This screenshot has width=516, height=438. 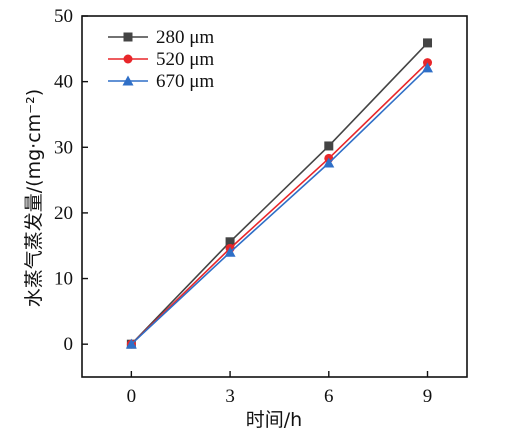 What do you see at coordinates (63, 16) in the screenshot?
I see `y-tick-label: 50` at bounding box center [63, 16].